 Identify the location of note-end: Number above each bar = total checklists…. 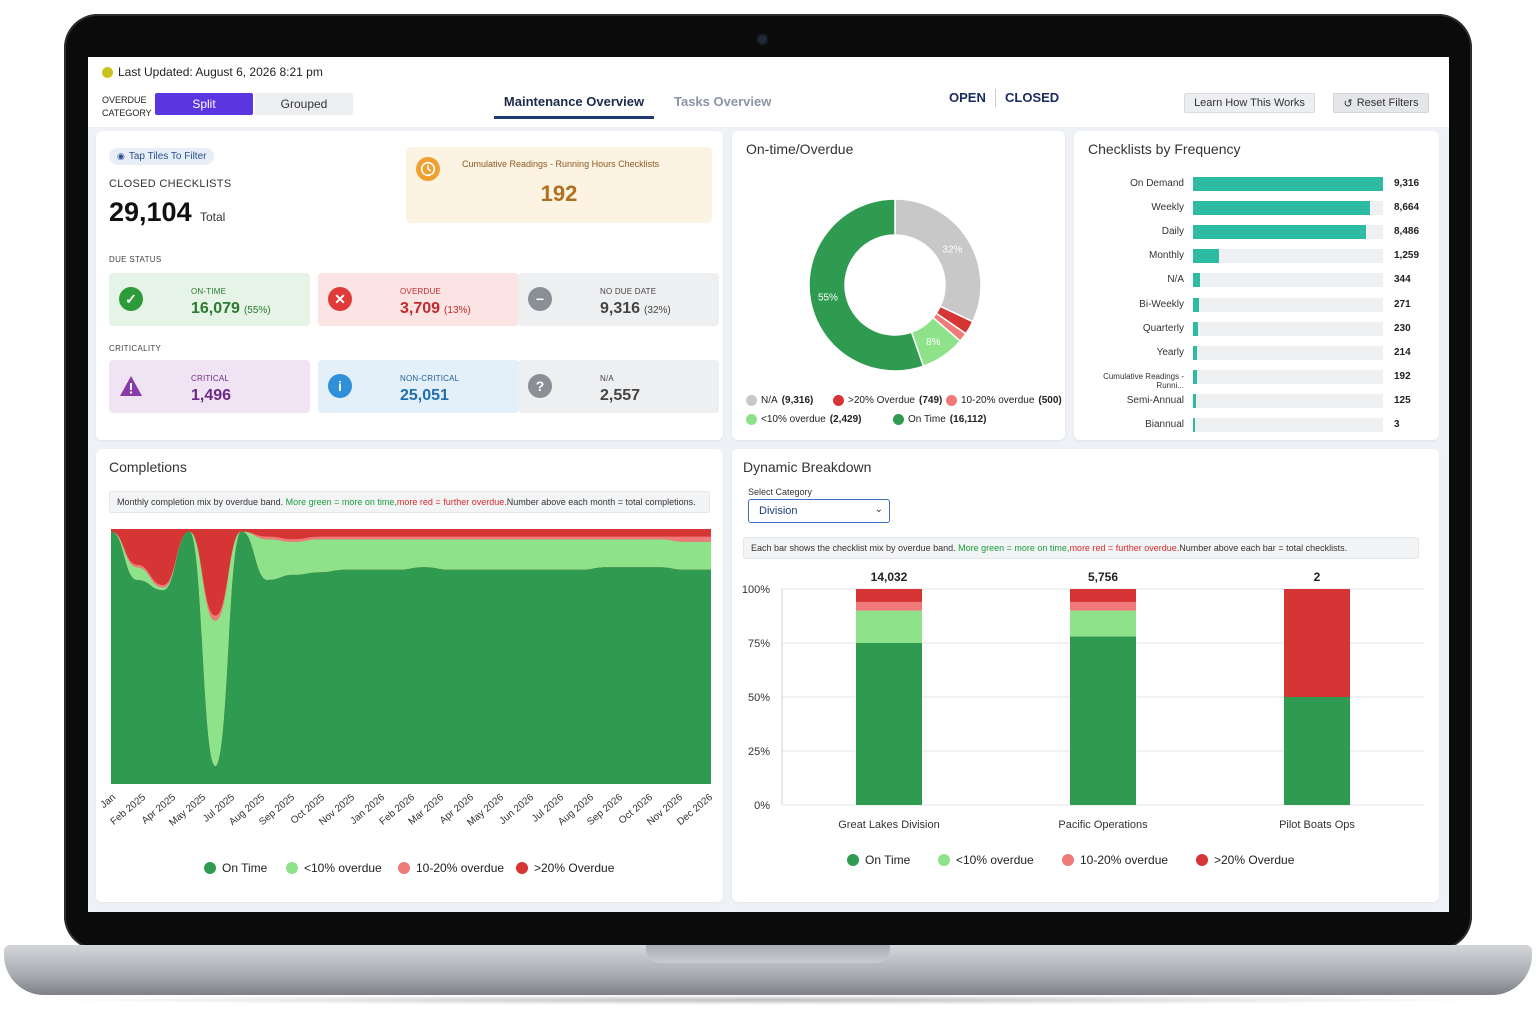
(1263, 548).